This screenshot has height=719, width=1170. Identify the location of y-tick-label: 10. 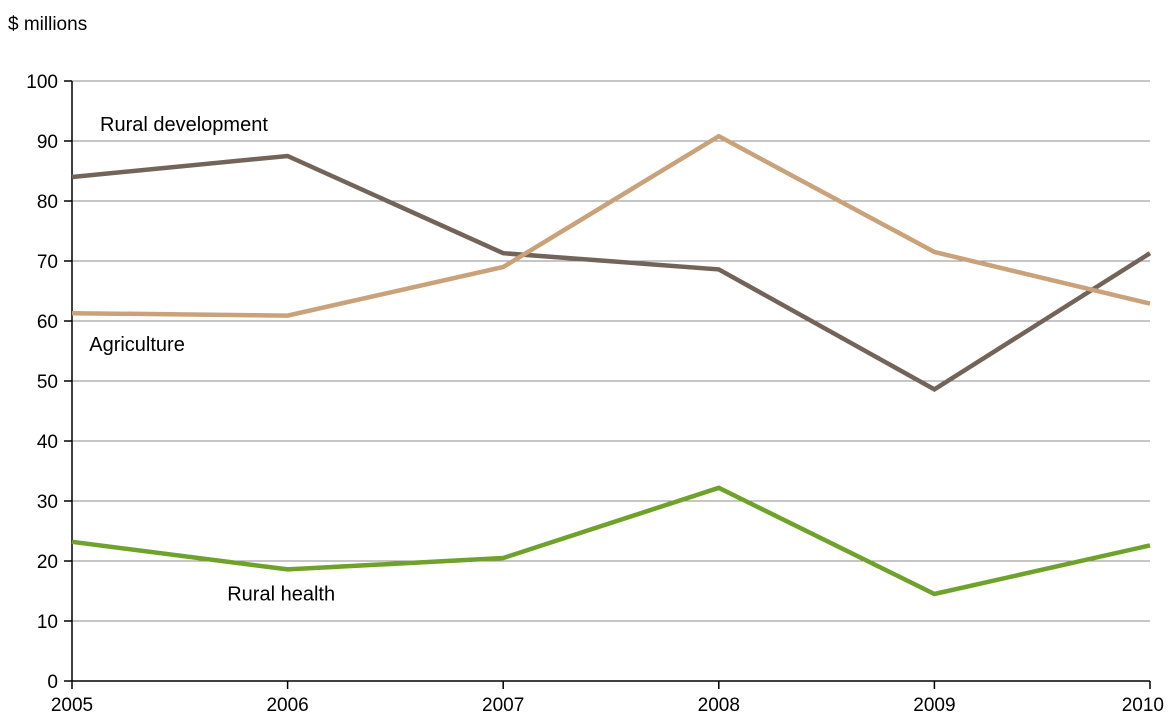
(47, 622).